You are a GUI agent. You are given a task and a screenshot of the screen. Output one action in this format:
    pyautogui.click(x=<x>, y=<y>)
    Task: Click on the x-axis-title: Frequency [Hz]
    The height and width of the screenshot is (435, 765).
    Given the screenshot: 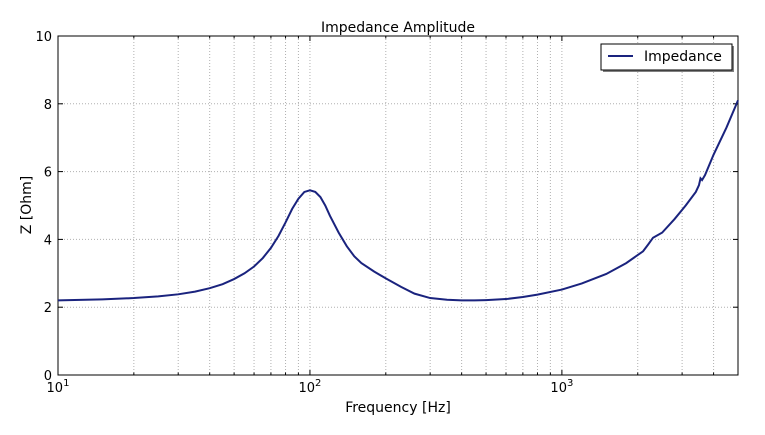 What is the action you would take?
    pyautogui.click(x=398, y=408)
    